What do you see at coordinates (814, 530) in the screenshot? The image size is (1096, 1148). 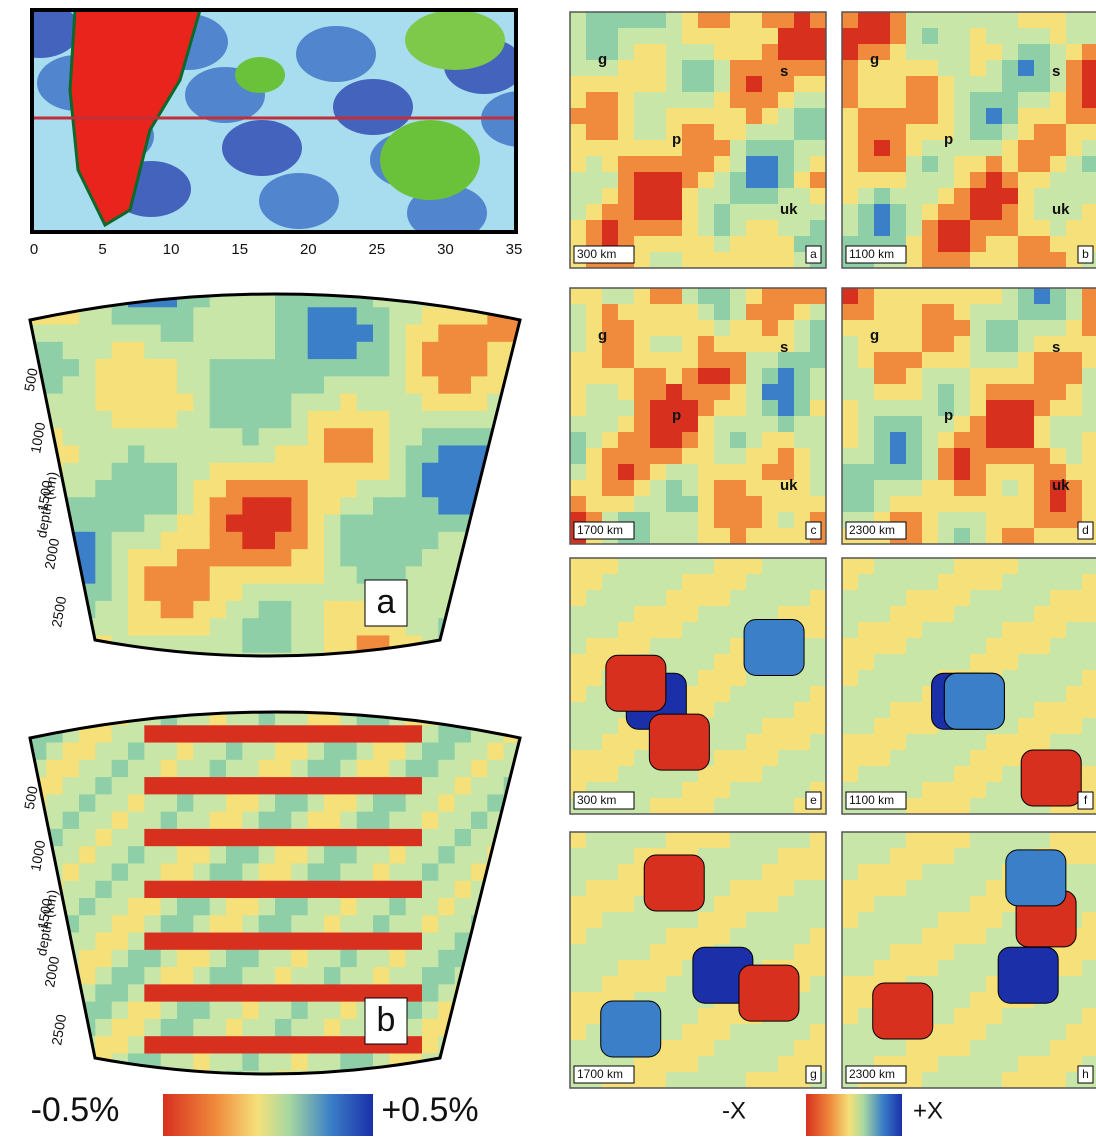 I see `map-label: c` at bounding box center [814, 530].